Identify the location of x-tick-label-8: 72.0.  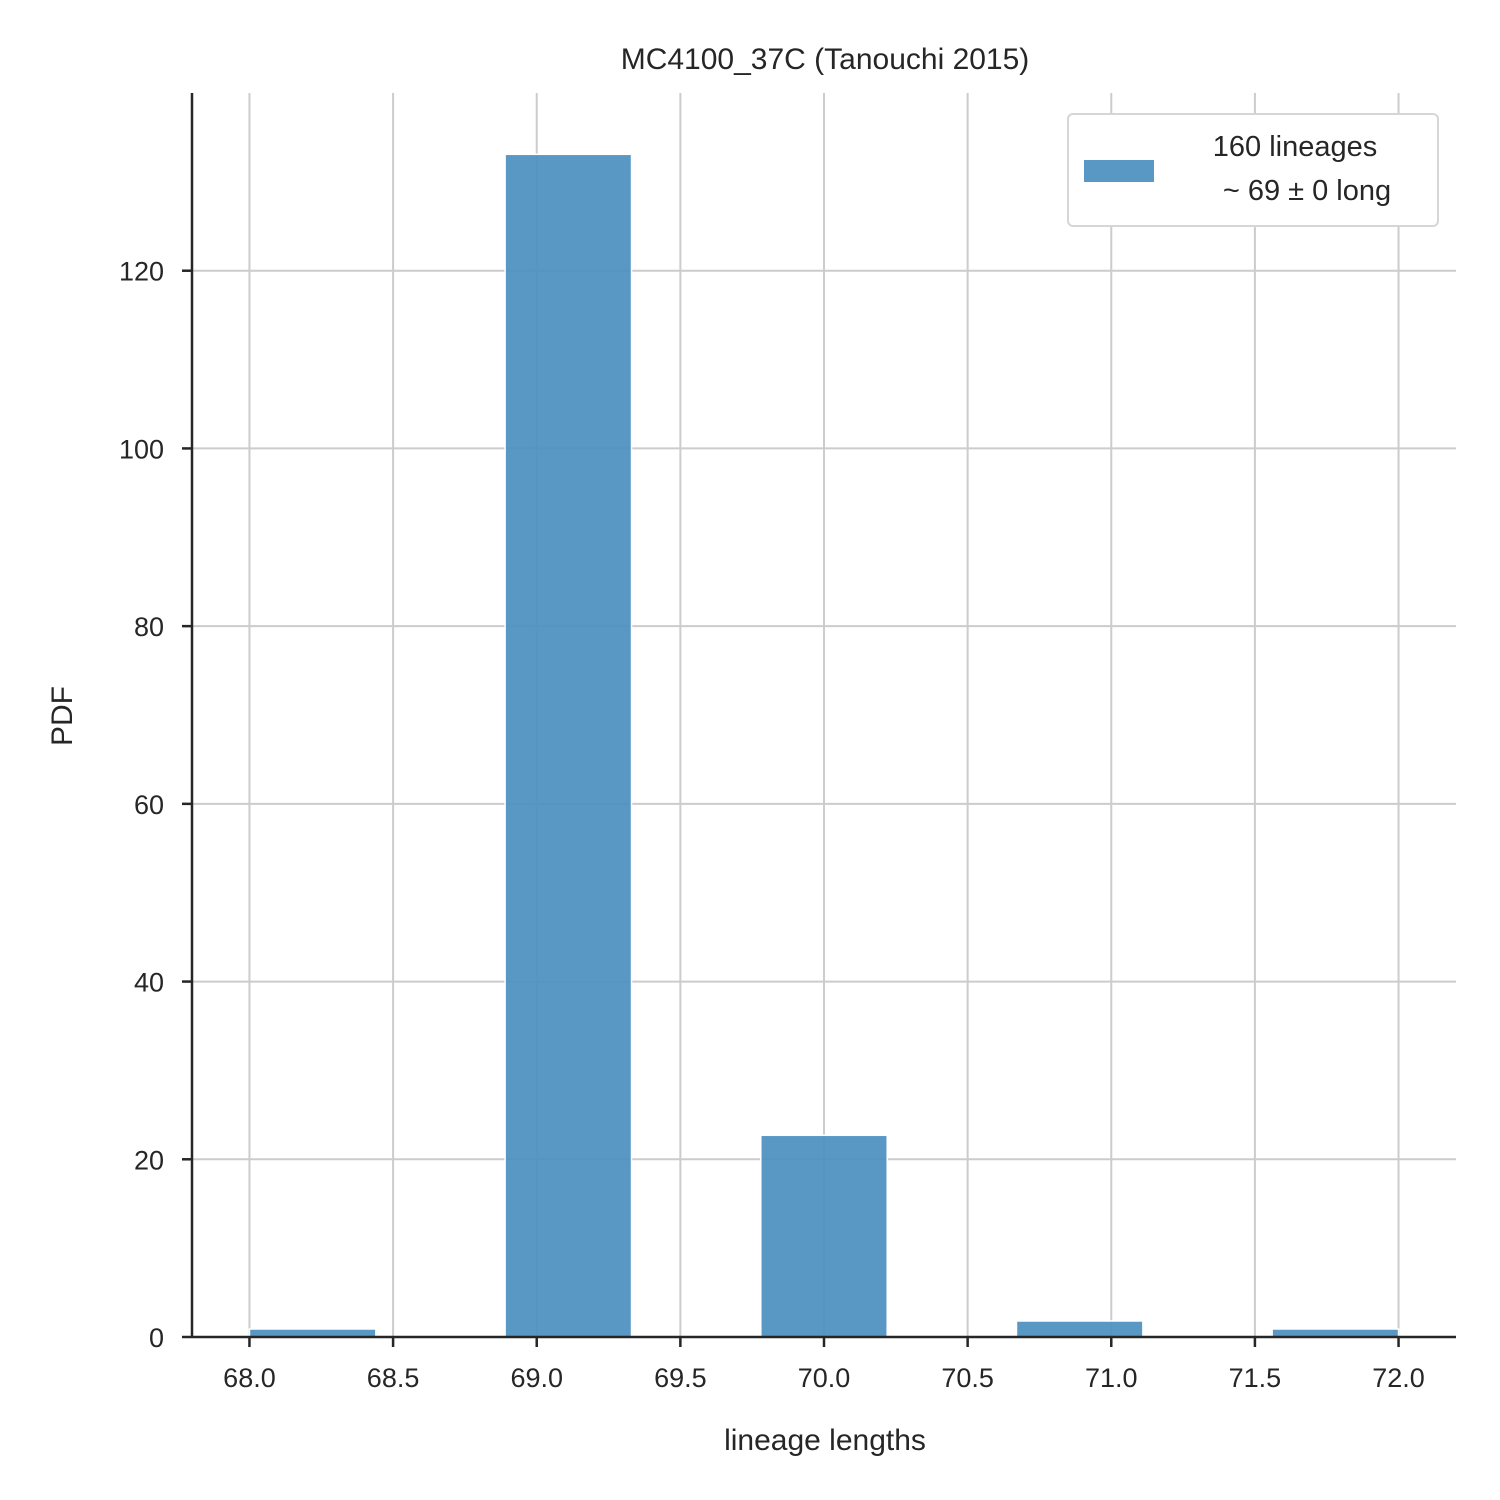
(1398, 1378).